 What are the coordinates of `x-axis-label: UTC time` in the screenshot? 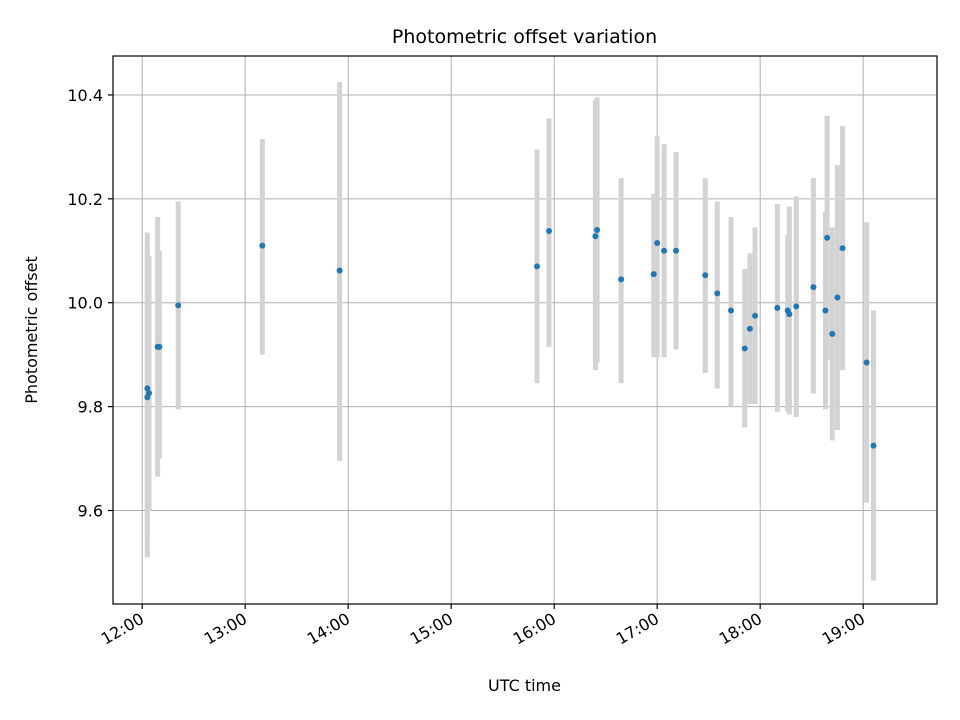 It's located at (524, 685).